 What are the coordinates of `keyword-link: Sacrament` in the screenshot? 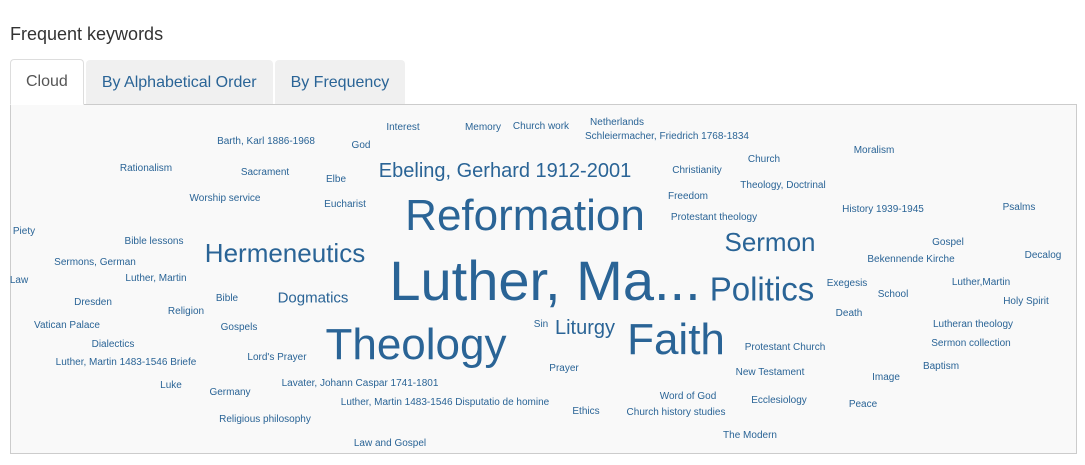 It's located at (265, 172).